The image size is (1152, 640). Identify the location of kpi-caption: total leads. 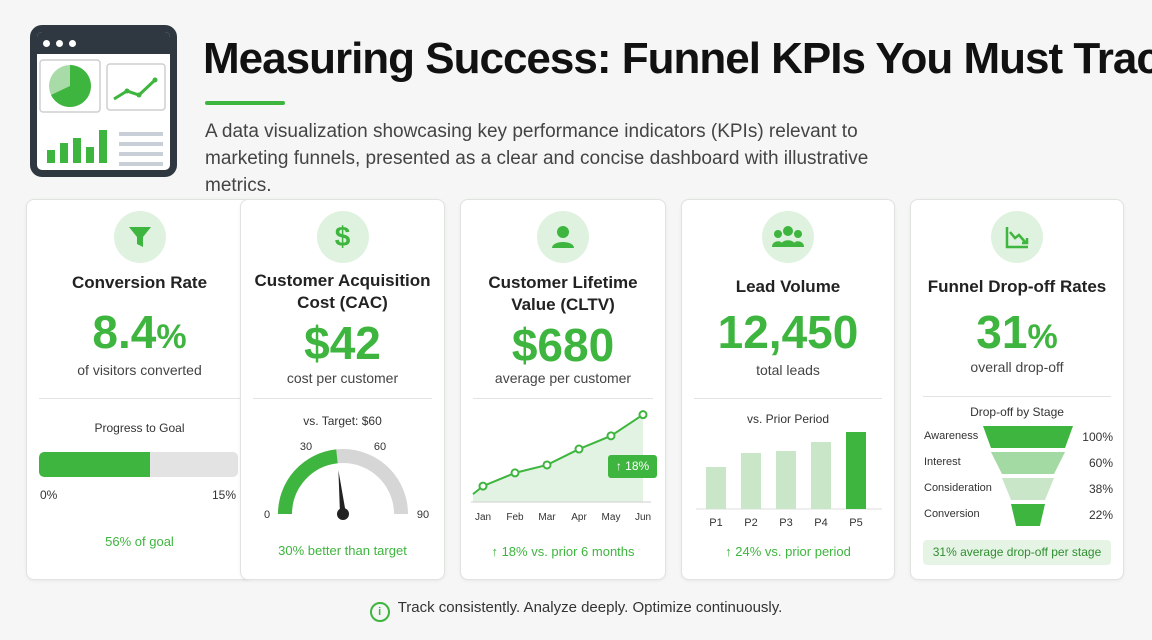
(788, 370).